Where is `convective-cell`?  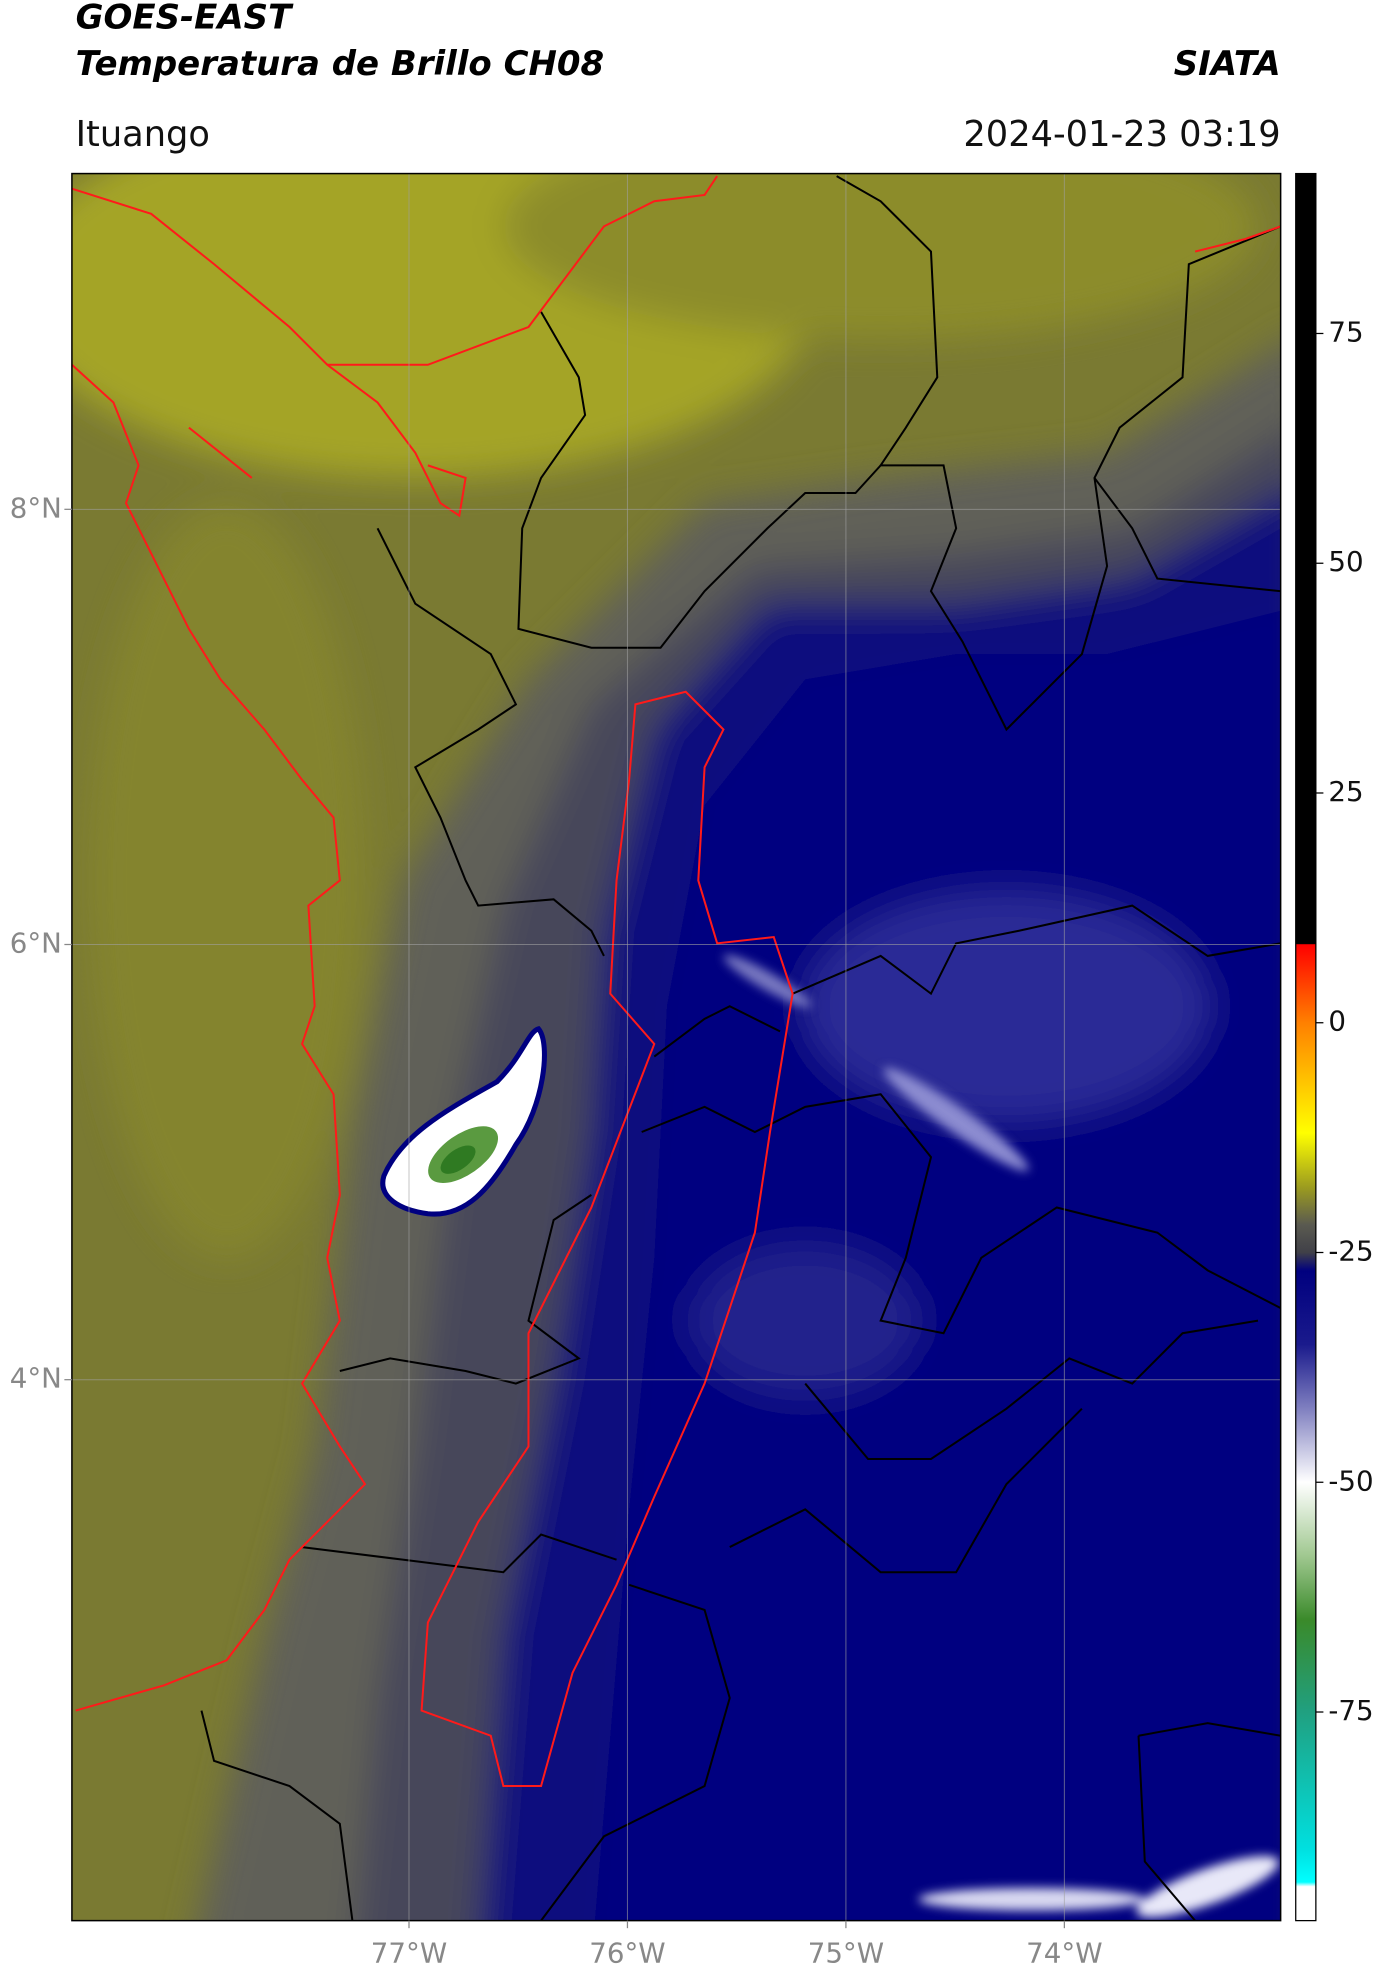 convective-cell is located at coordinates (463, 1121).